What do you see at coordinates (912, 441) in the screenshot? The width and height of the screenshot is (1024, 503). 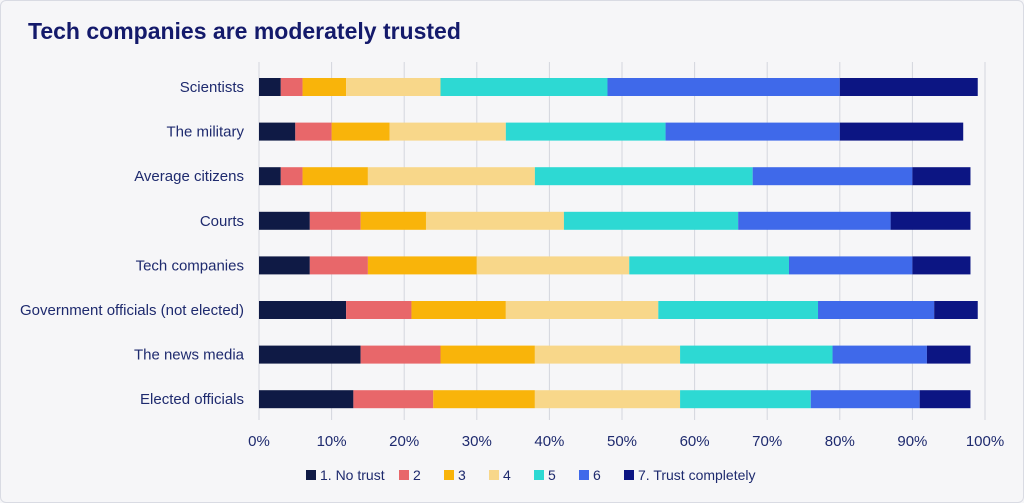 I see `x-tick-label: 90%` at bounding box center [912, 441].